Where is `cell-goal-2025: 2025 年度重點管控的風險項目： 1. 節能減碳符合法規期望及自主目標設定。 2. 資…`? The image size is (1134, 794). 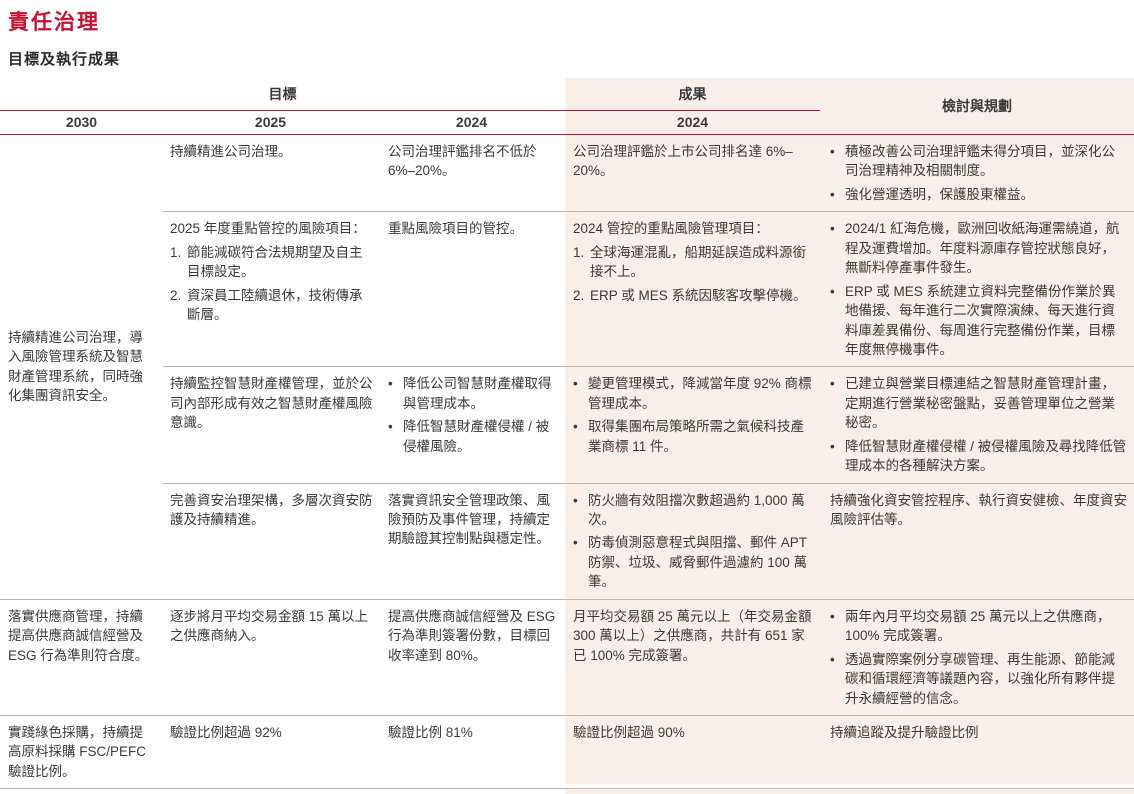 cell-goal-2025: 2025 年度重點管控的風險項目： 1. 節能減碳符合法規期望及自主目標設定。 2. 資… is located at coordinates (270, 289).